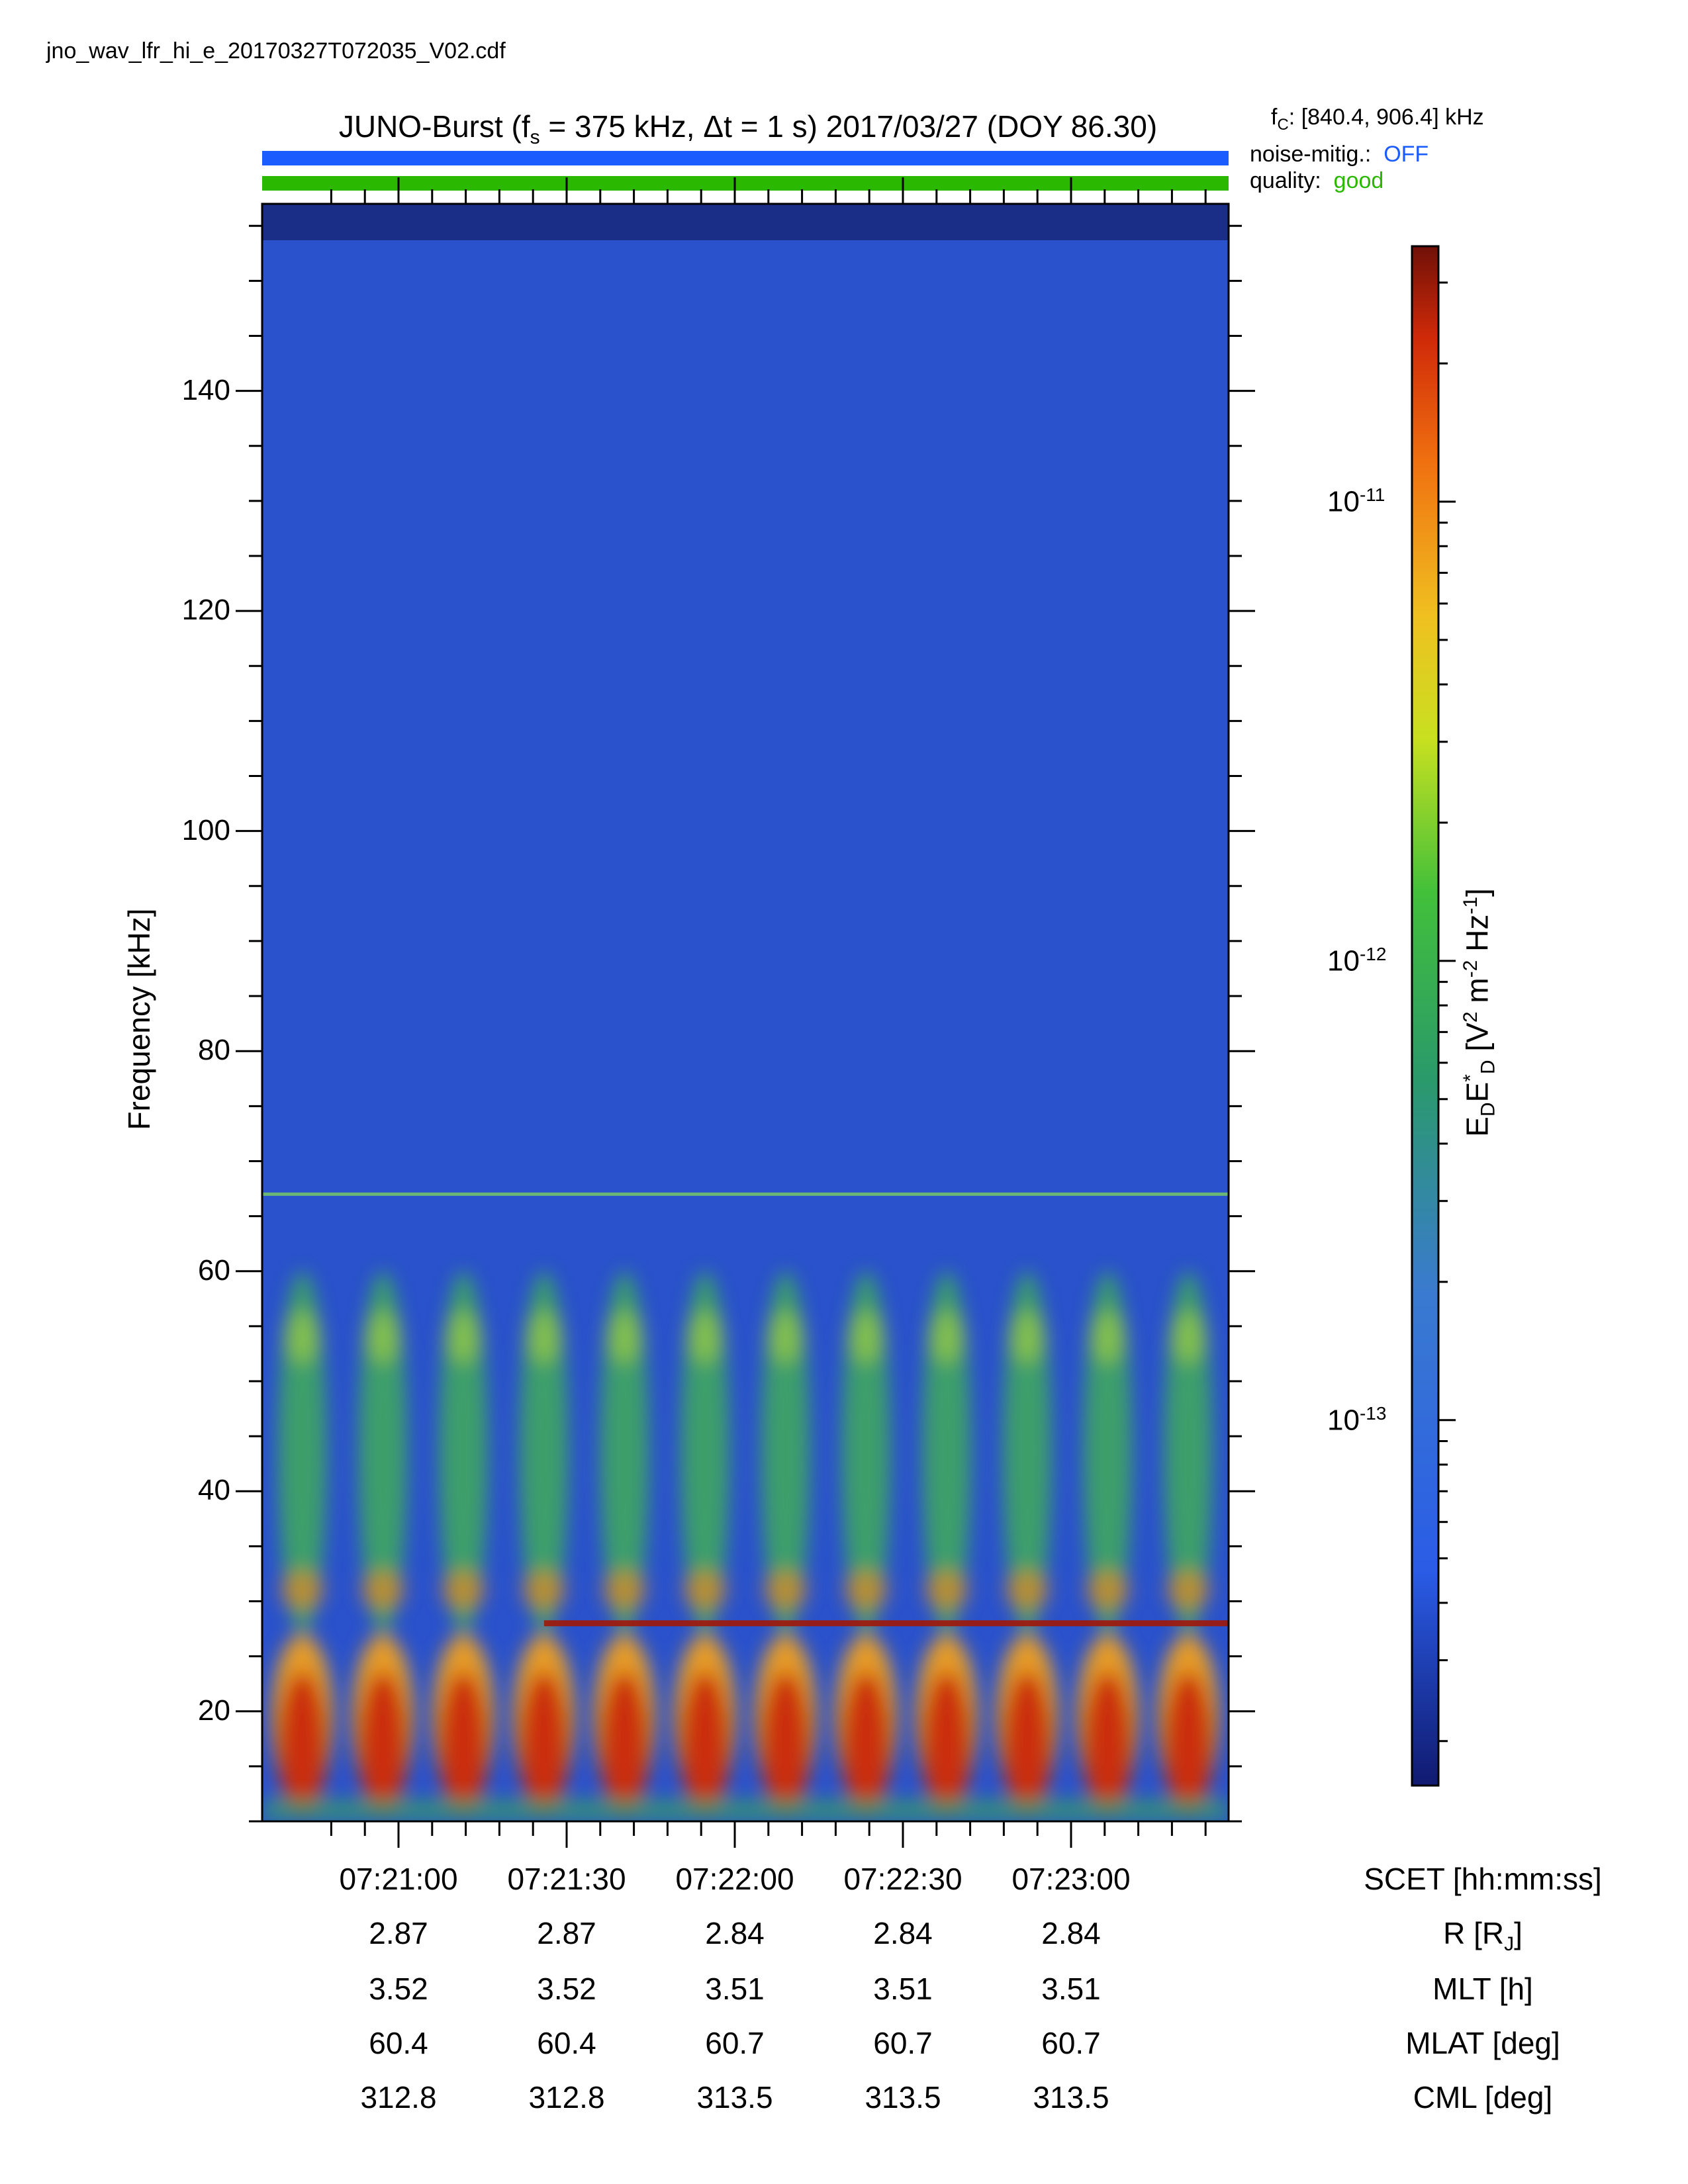 Image resolution: width=1688 pixels, height=2184 pixels. I want to click on colorbar-tick-label: 10-11, so click(1356, 501).